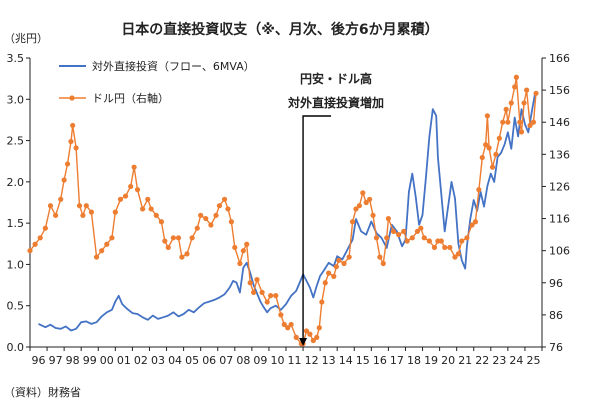  Describe the element at coordinates (124, 360) in the screenshot. I see `x-tick-label: 01` at that location.